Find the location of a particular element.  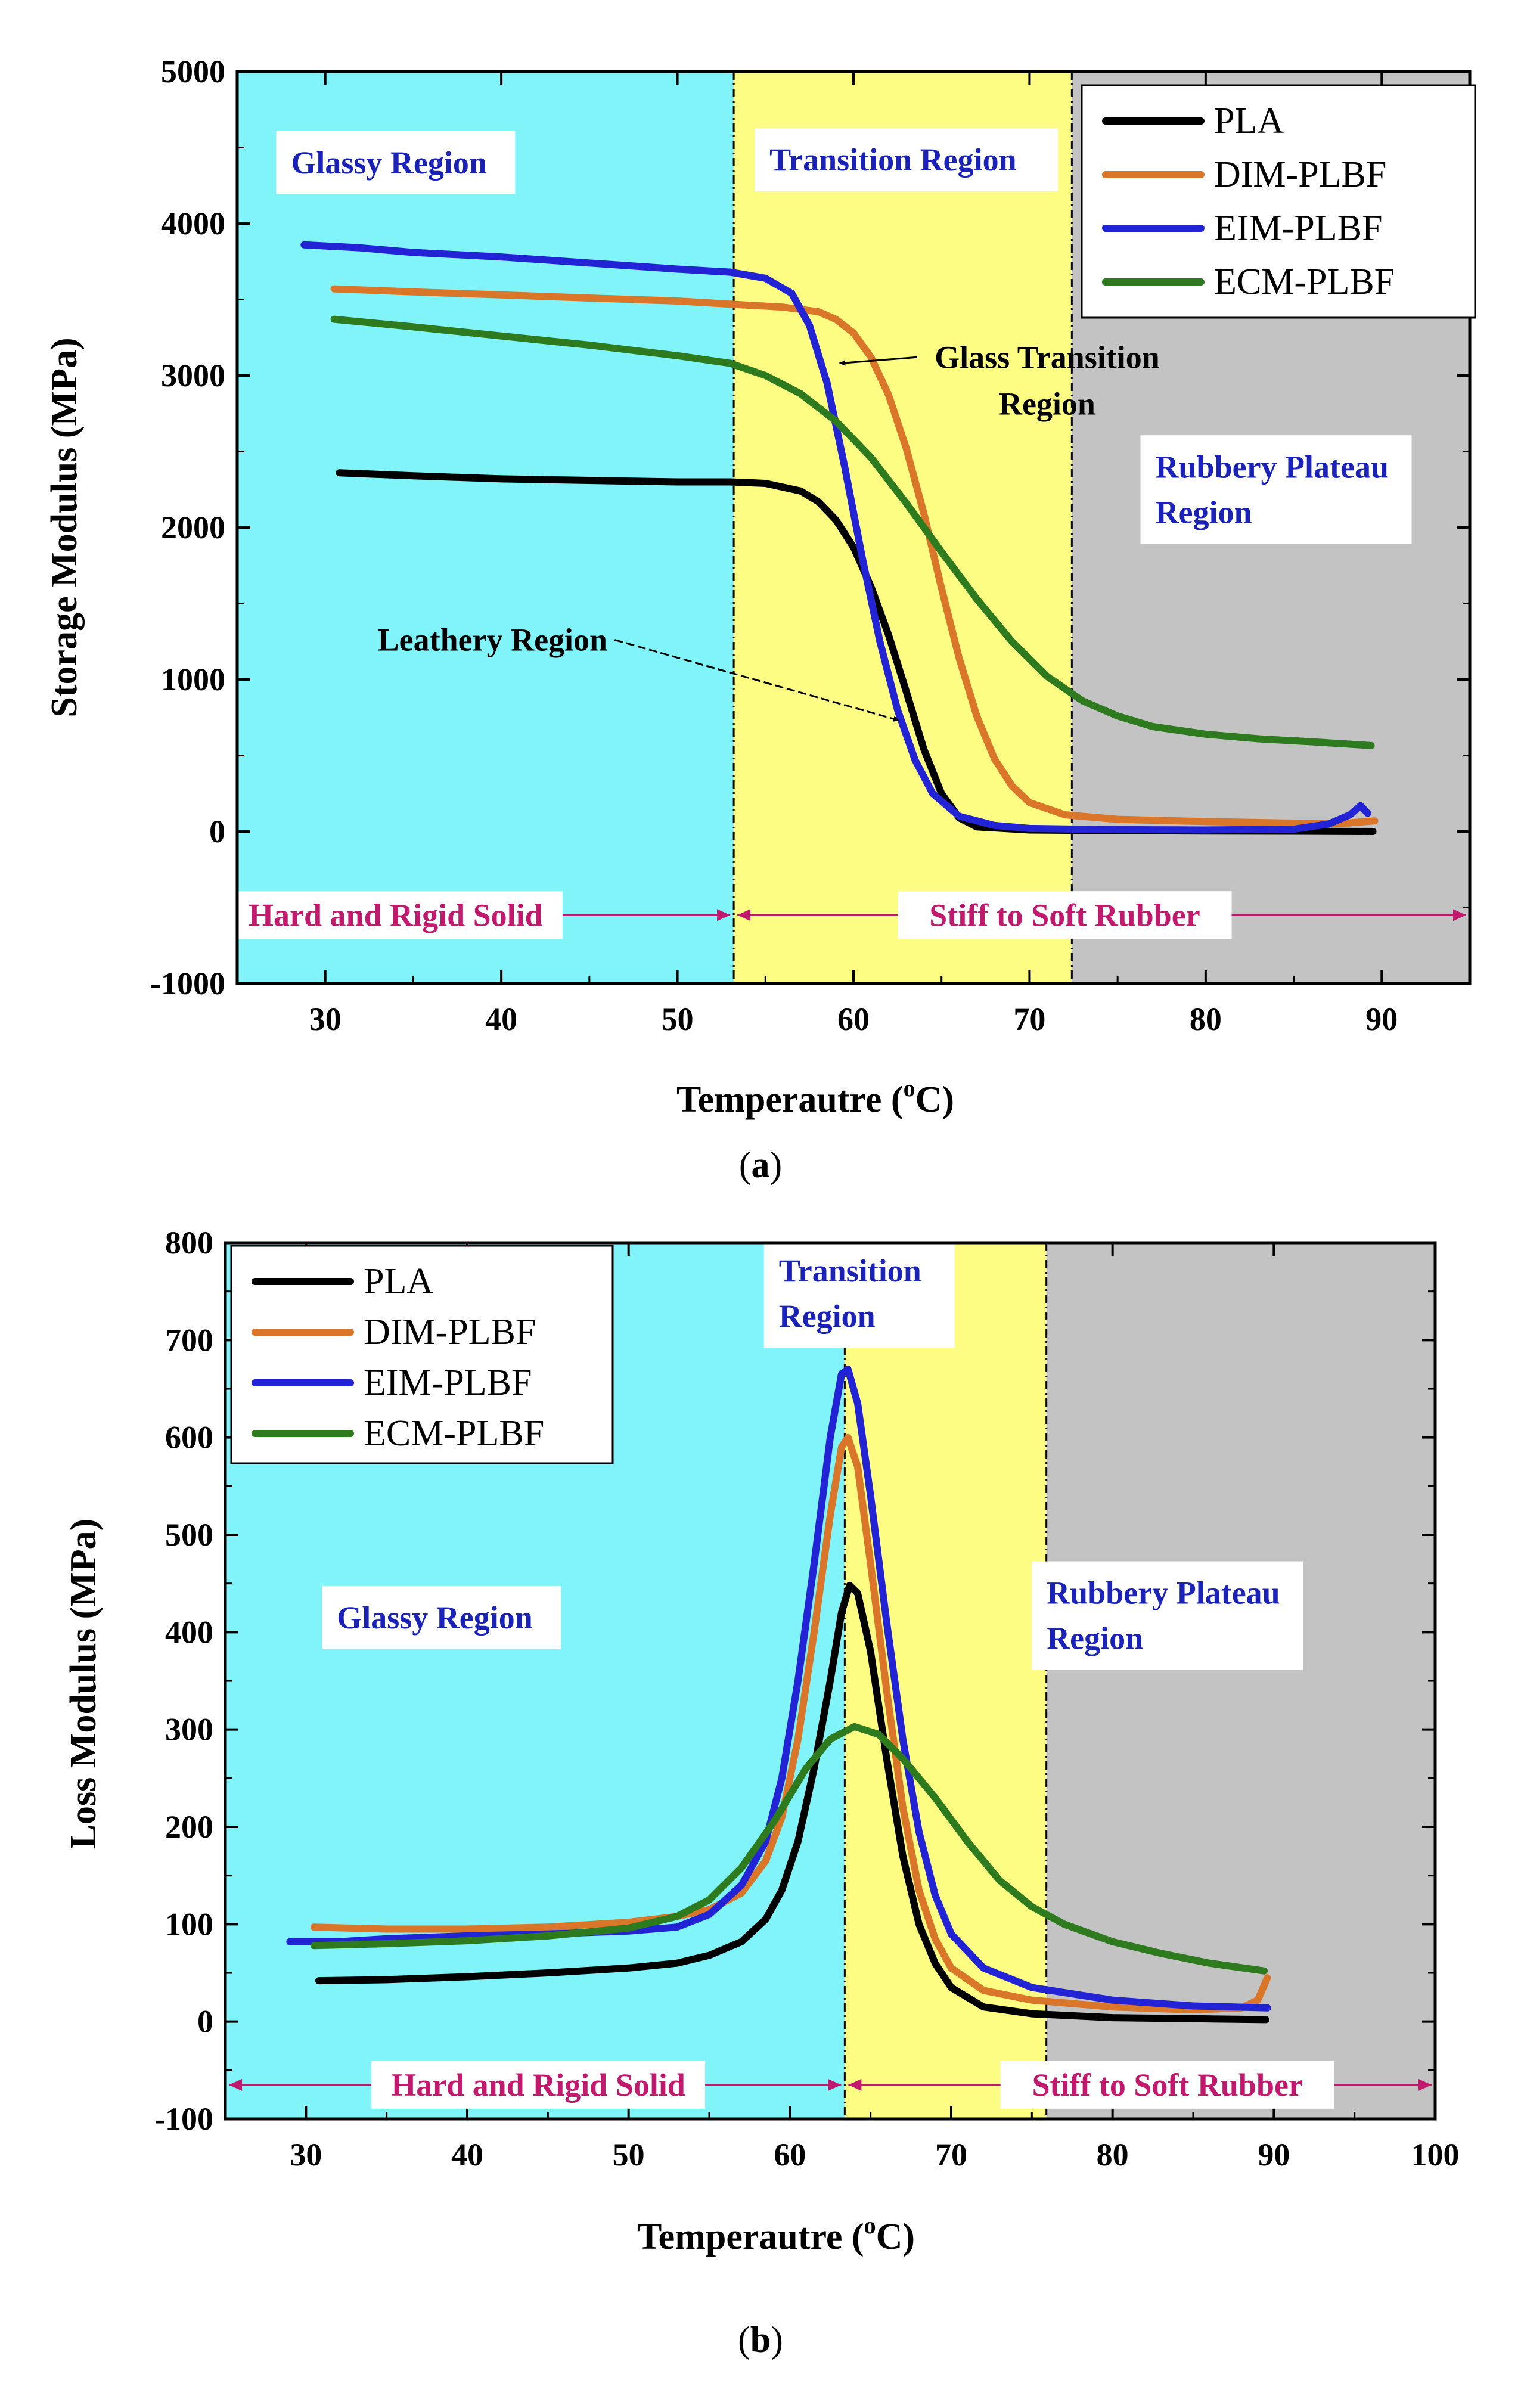

y-tick-label: 300 is located at coordinates (189, 1730).